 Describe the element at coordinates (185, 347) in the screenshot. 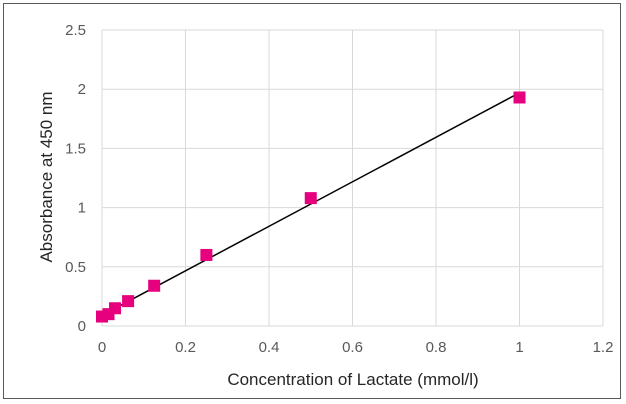

I see `x-tick-label: 0.2` at that location.